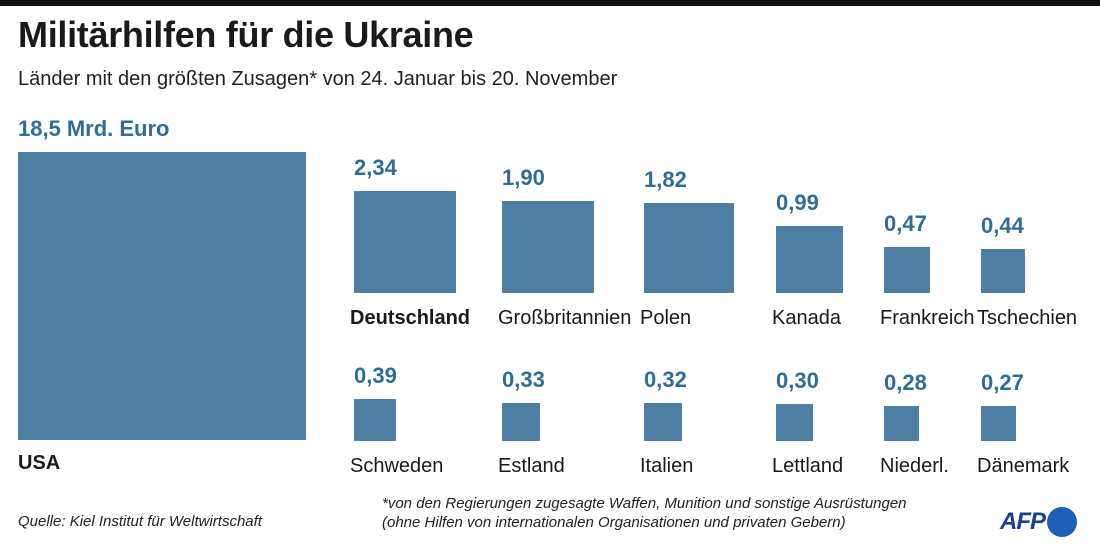 The height and width of the screenshot is (546, 1100). Describe the element at coordinates (1003, 225) in the screenshot. I see `value-label: 0,44` at that location.